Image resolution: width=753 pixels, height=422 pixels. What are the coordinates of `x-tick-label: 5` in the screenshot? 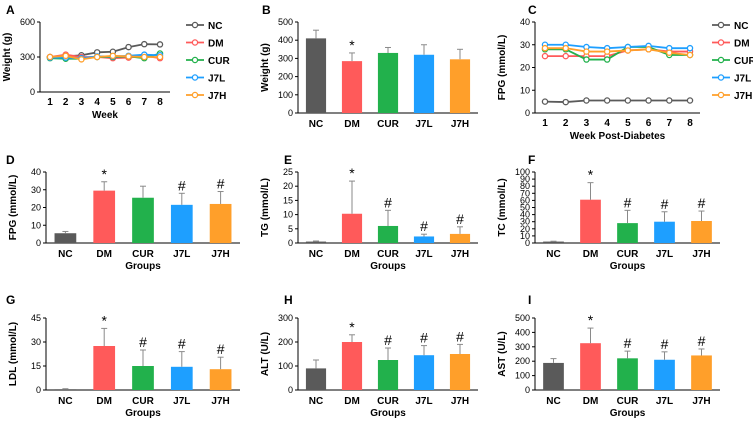 It's located at (113, 102).